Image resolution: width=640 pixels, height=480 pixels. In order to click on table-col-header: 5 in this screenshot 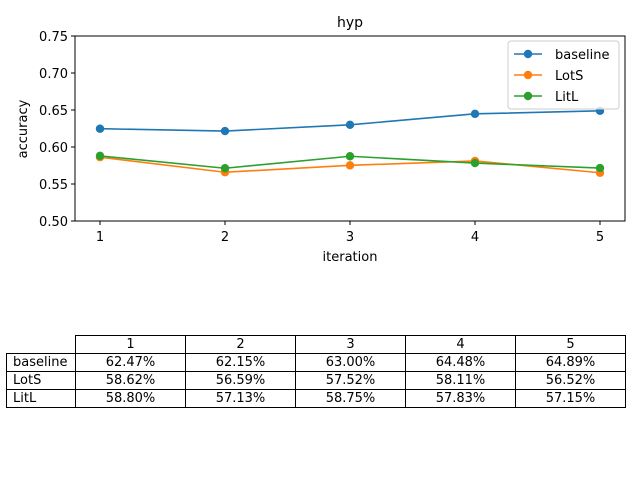, I will do `click(570, 344)`.